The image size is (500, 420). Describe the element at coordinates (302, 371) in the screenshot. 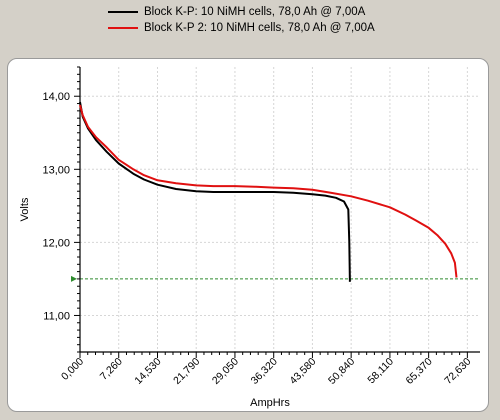

I see `x-tick-label: 43,580` at that location.